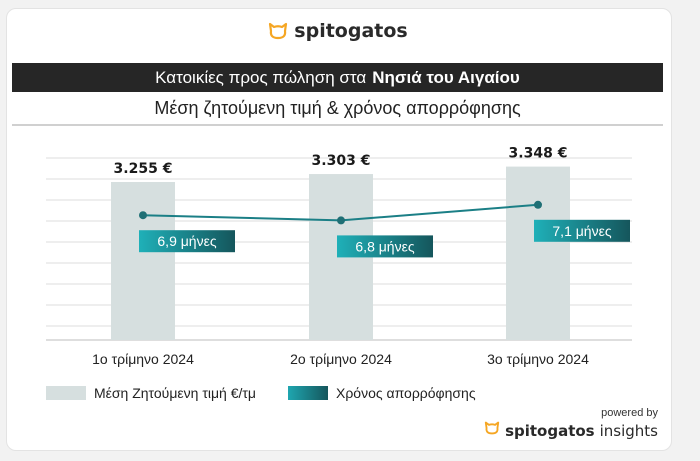 The image size is (700, 461). I want to click on legend-label-bar: Μέση Ζητούμενη τιμή €/τμ, so click(175, 393).